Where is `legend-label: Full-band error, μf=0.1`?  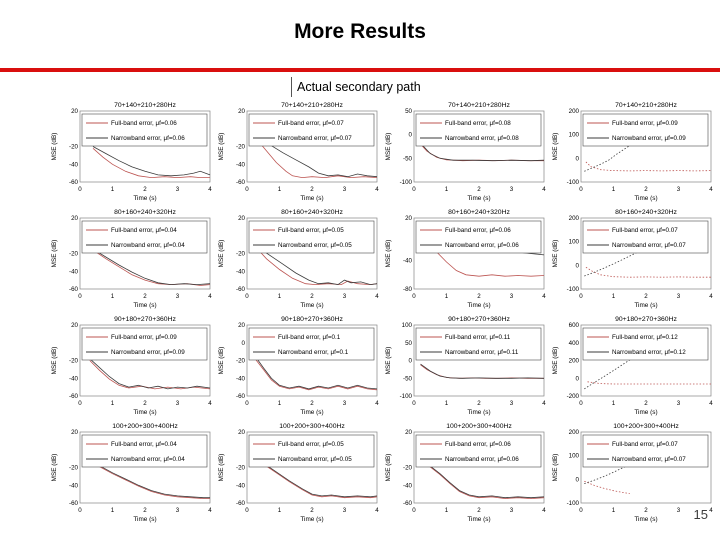
legend-label: Full-band error, μf=0.1 is located at coordinates (309, 337).